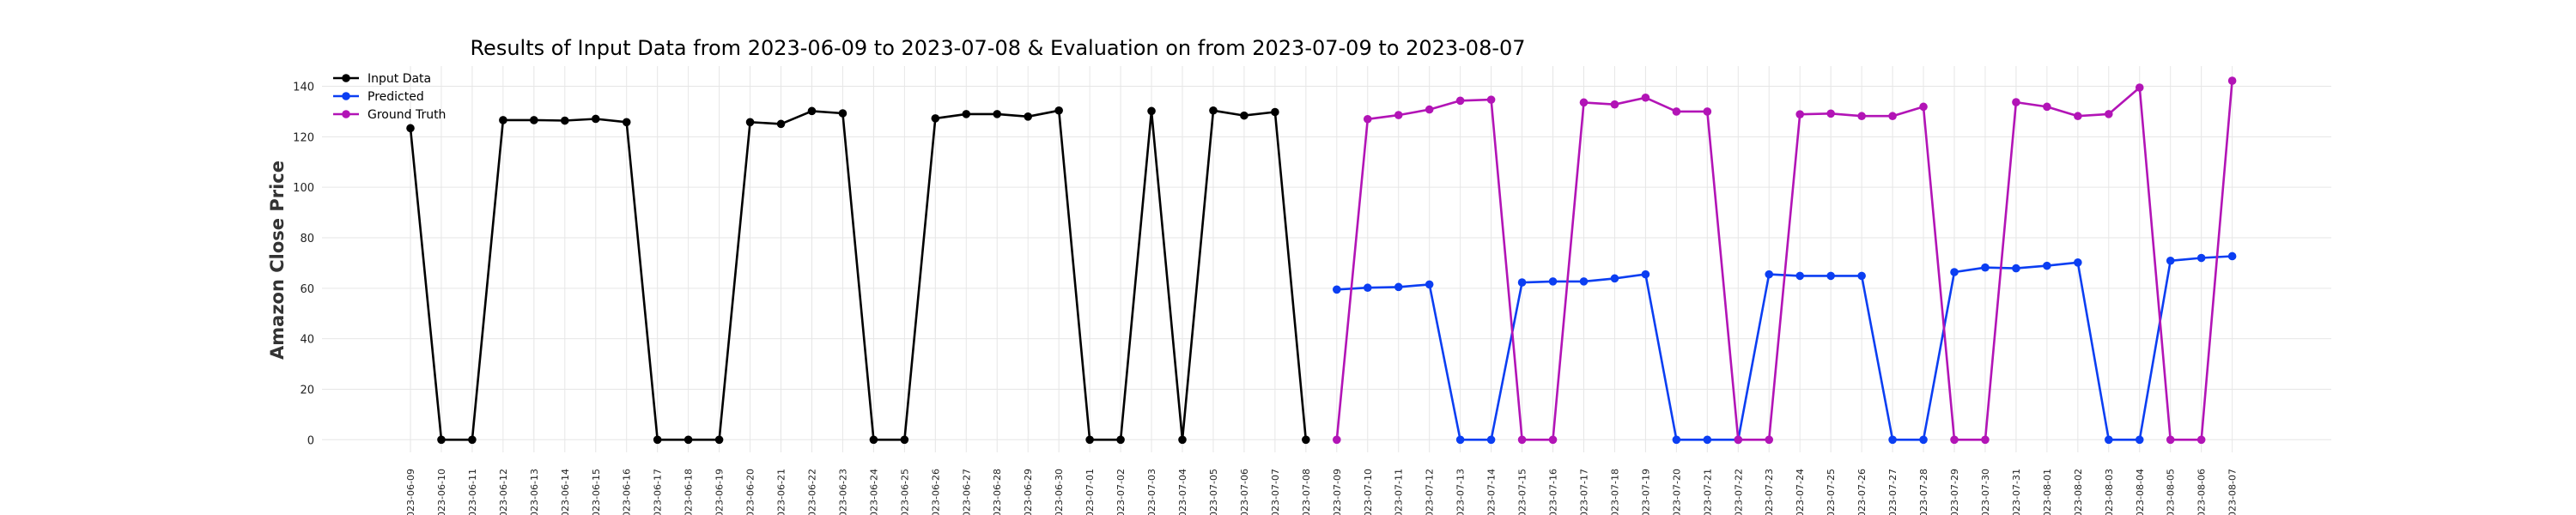  I want to click on x-tick-label: 023-08-04, so click(2141, 492).